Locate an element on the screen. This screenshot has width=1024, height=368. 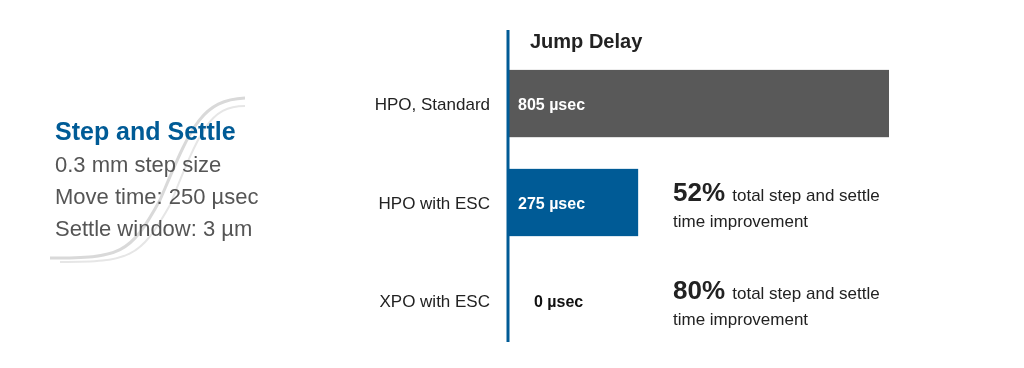
text: 0.3 mm step size is located at coordinates (138, 164).